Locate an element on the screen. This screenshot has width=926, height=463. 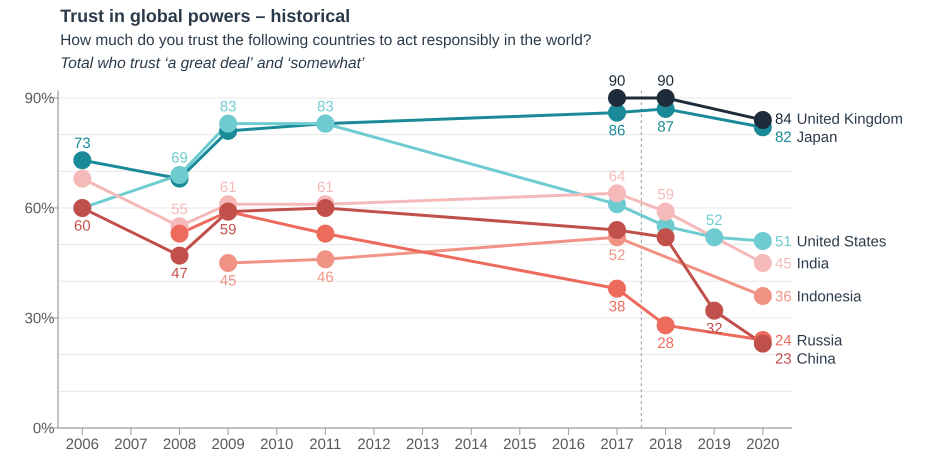
data-label: 82 is located at coordinates (783, 137).